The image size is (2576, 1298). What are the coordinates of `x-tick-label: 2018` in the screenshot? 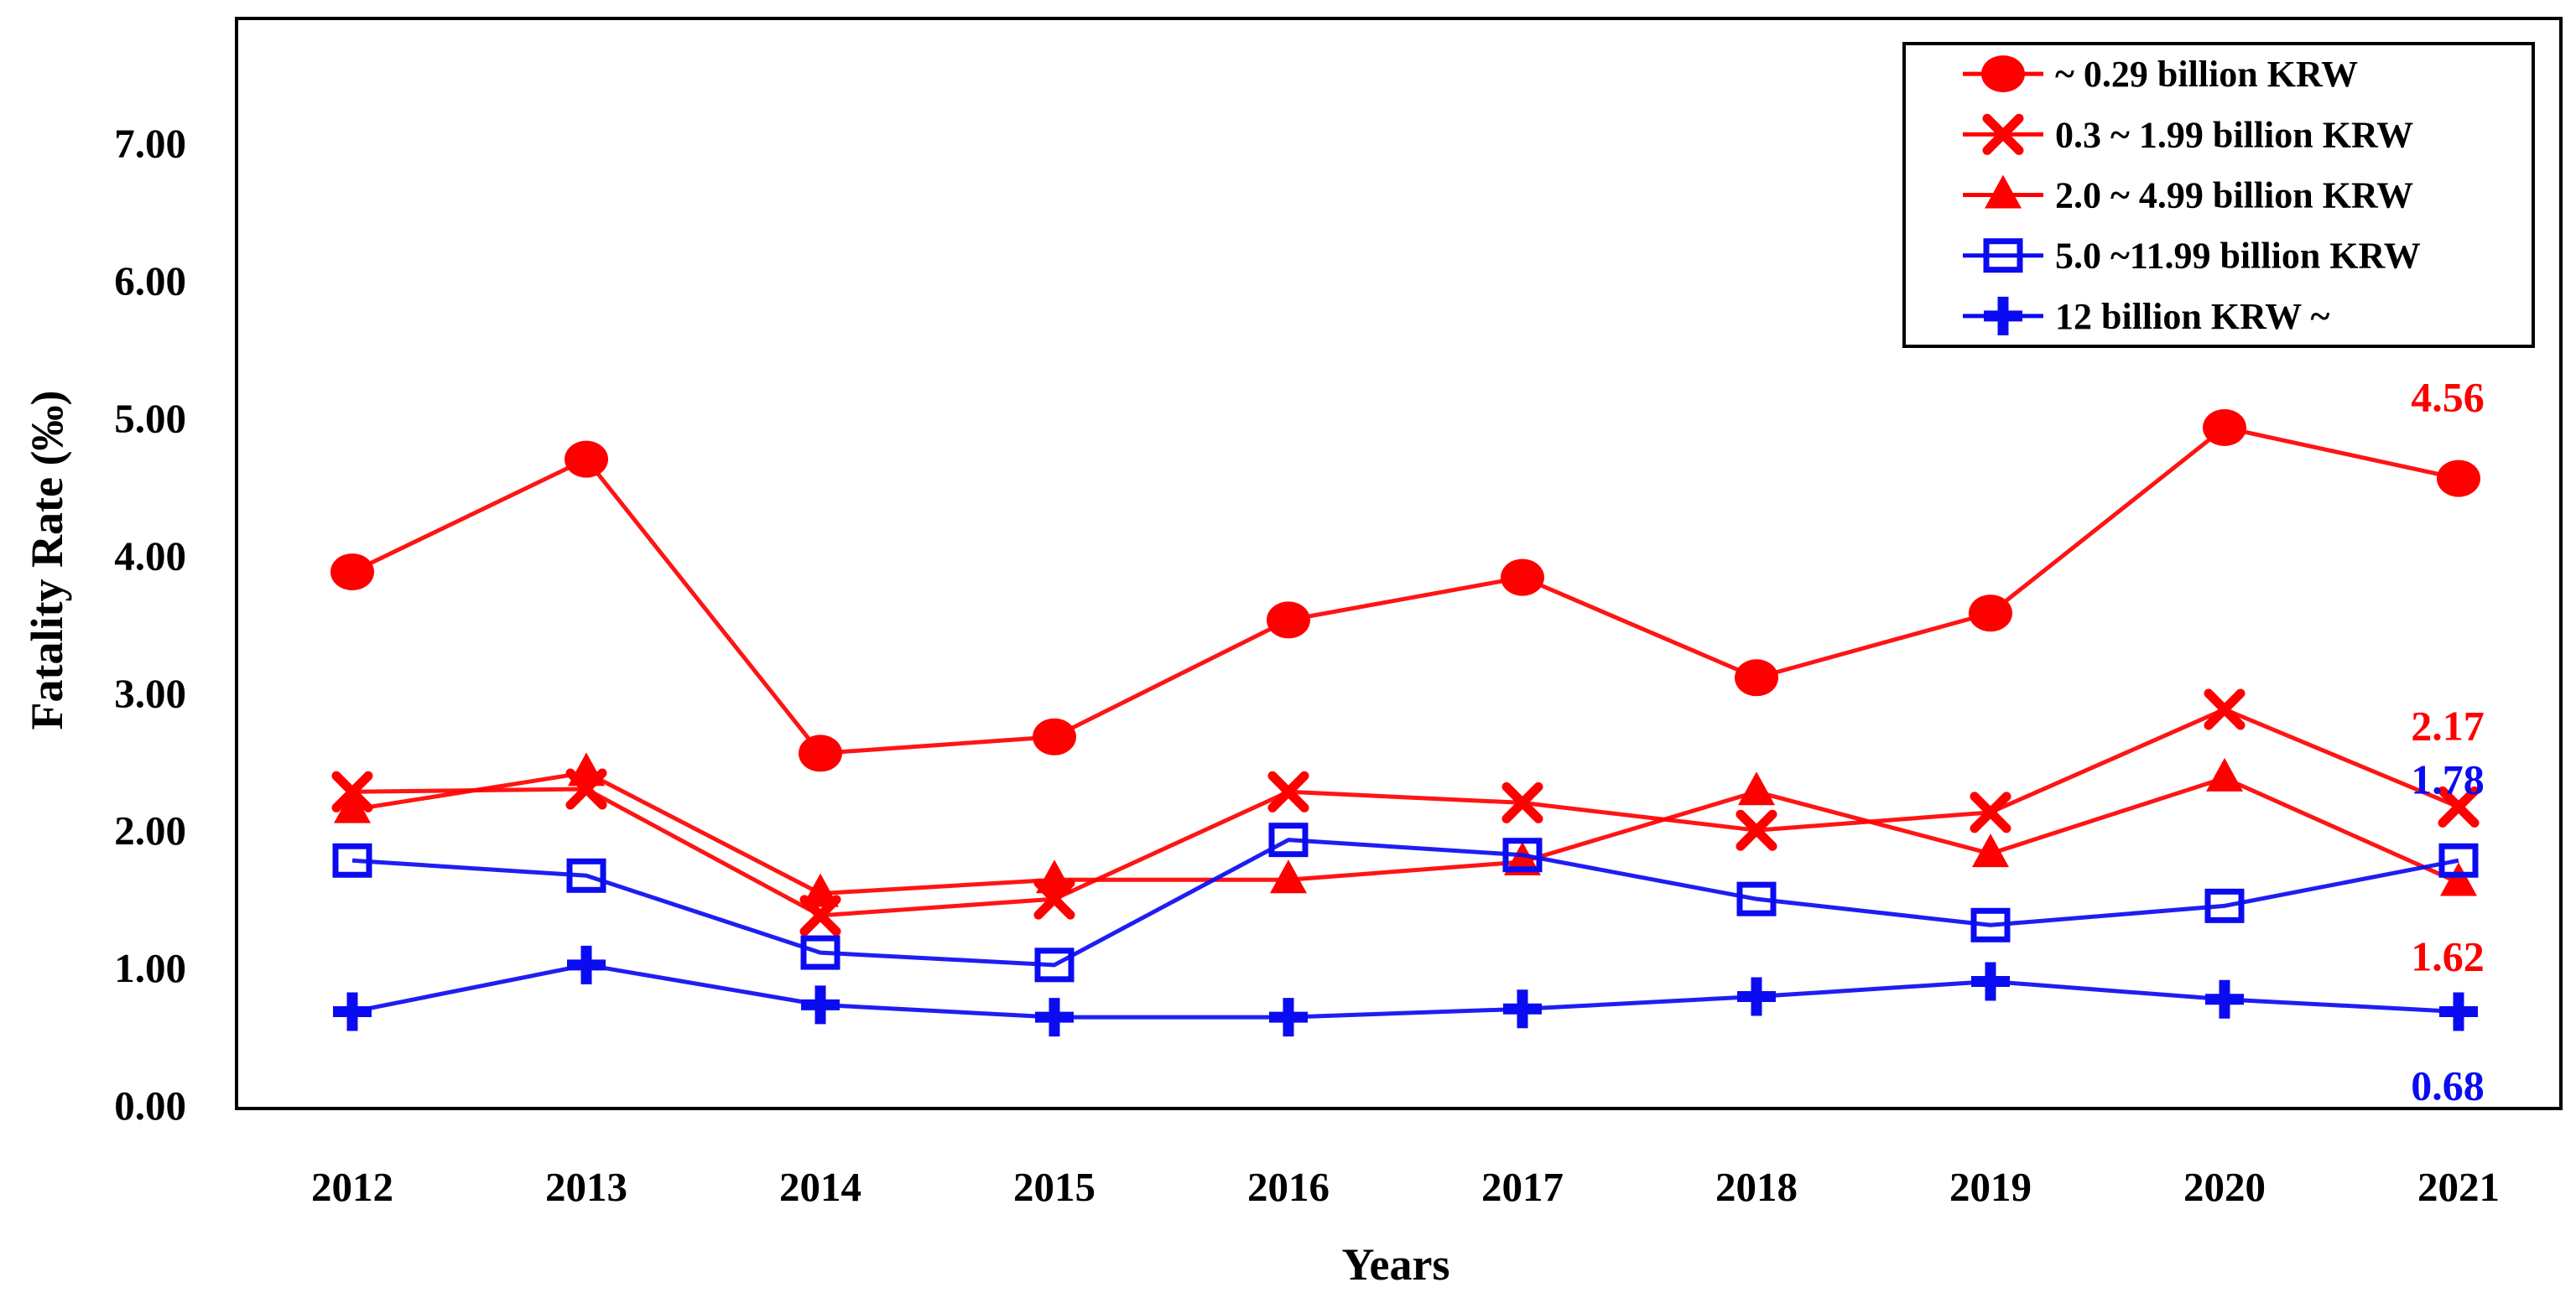 It's located at (1756, 1187).